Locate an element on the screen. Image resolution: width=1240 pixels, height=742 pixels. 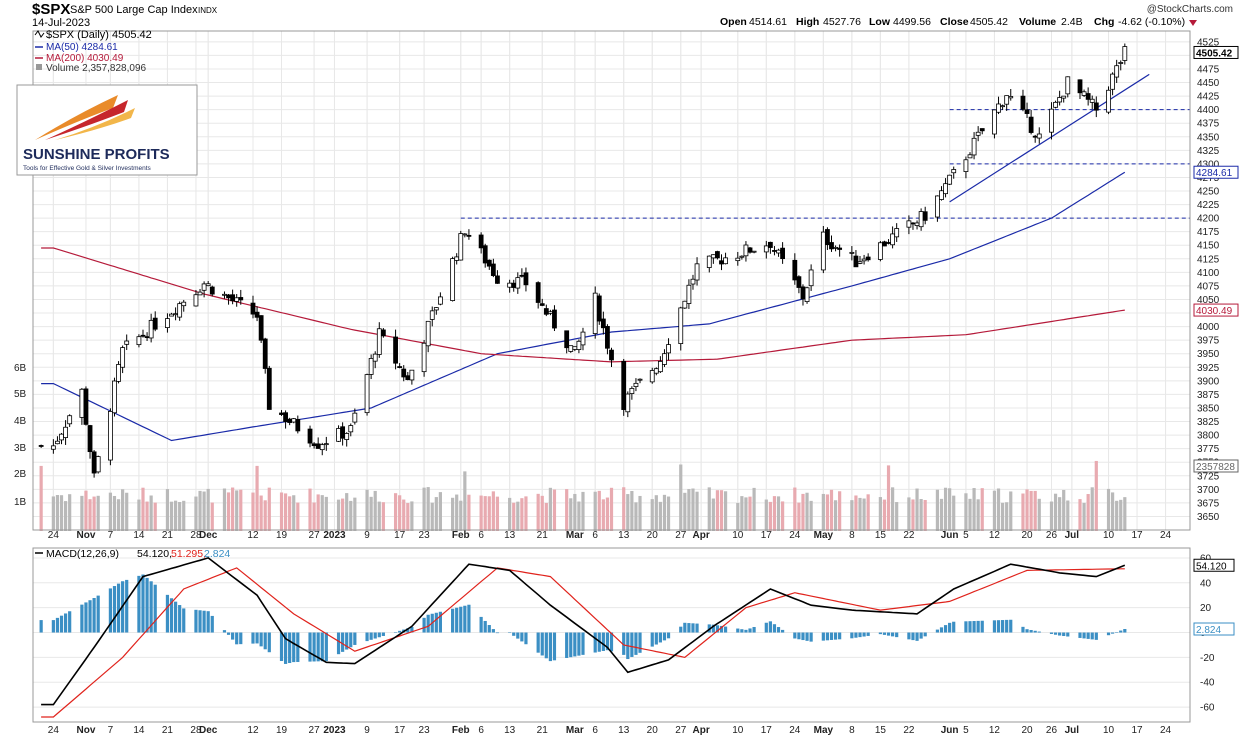
macd-x-label: 28 is located at coordinates (196, 730).